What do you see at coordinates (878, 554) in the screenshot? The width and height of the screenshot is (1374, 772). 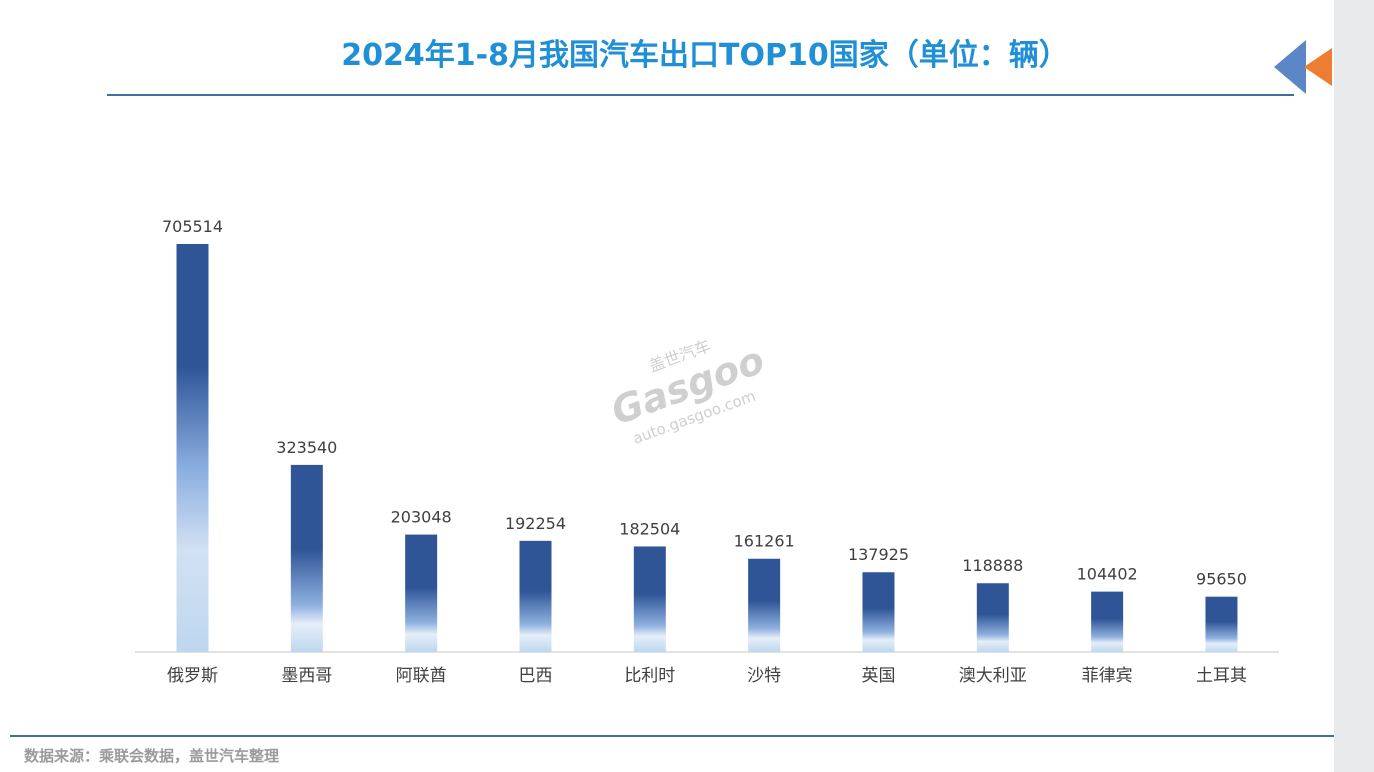 I see `data-label-7: 137925` at bounding box center [878, 554].